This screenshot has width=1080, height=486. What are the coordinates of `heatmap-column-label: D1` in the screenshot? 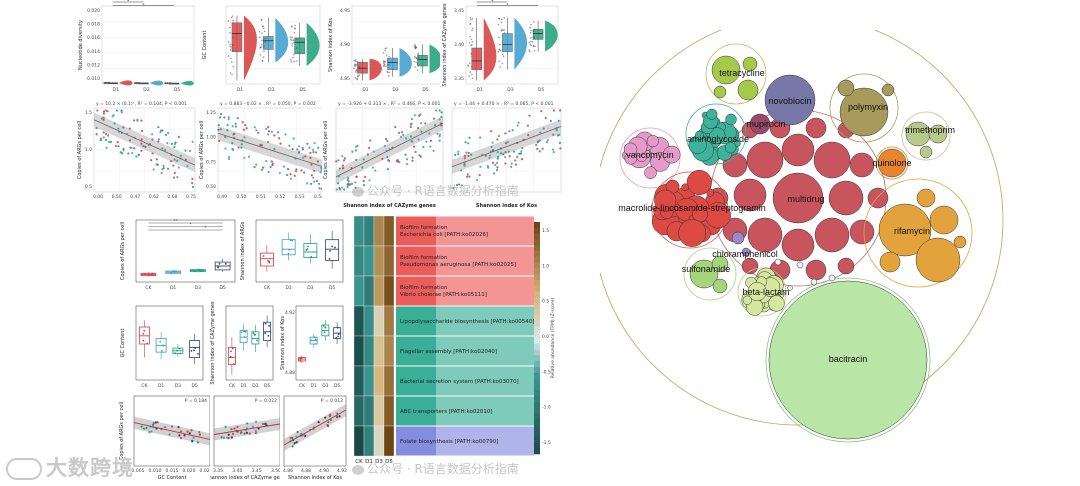 It's located at (369, 462).